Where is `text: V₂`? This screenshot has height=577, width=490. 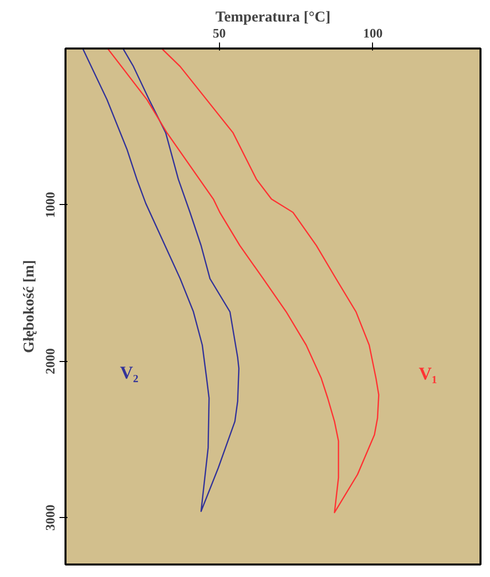 text: V₂ is located at coordinates (129, 372).